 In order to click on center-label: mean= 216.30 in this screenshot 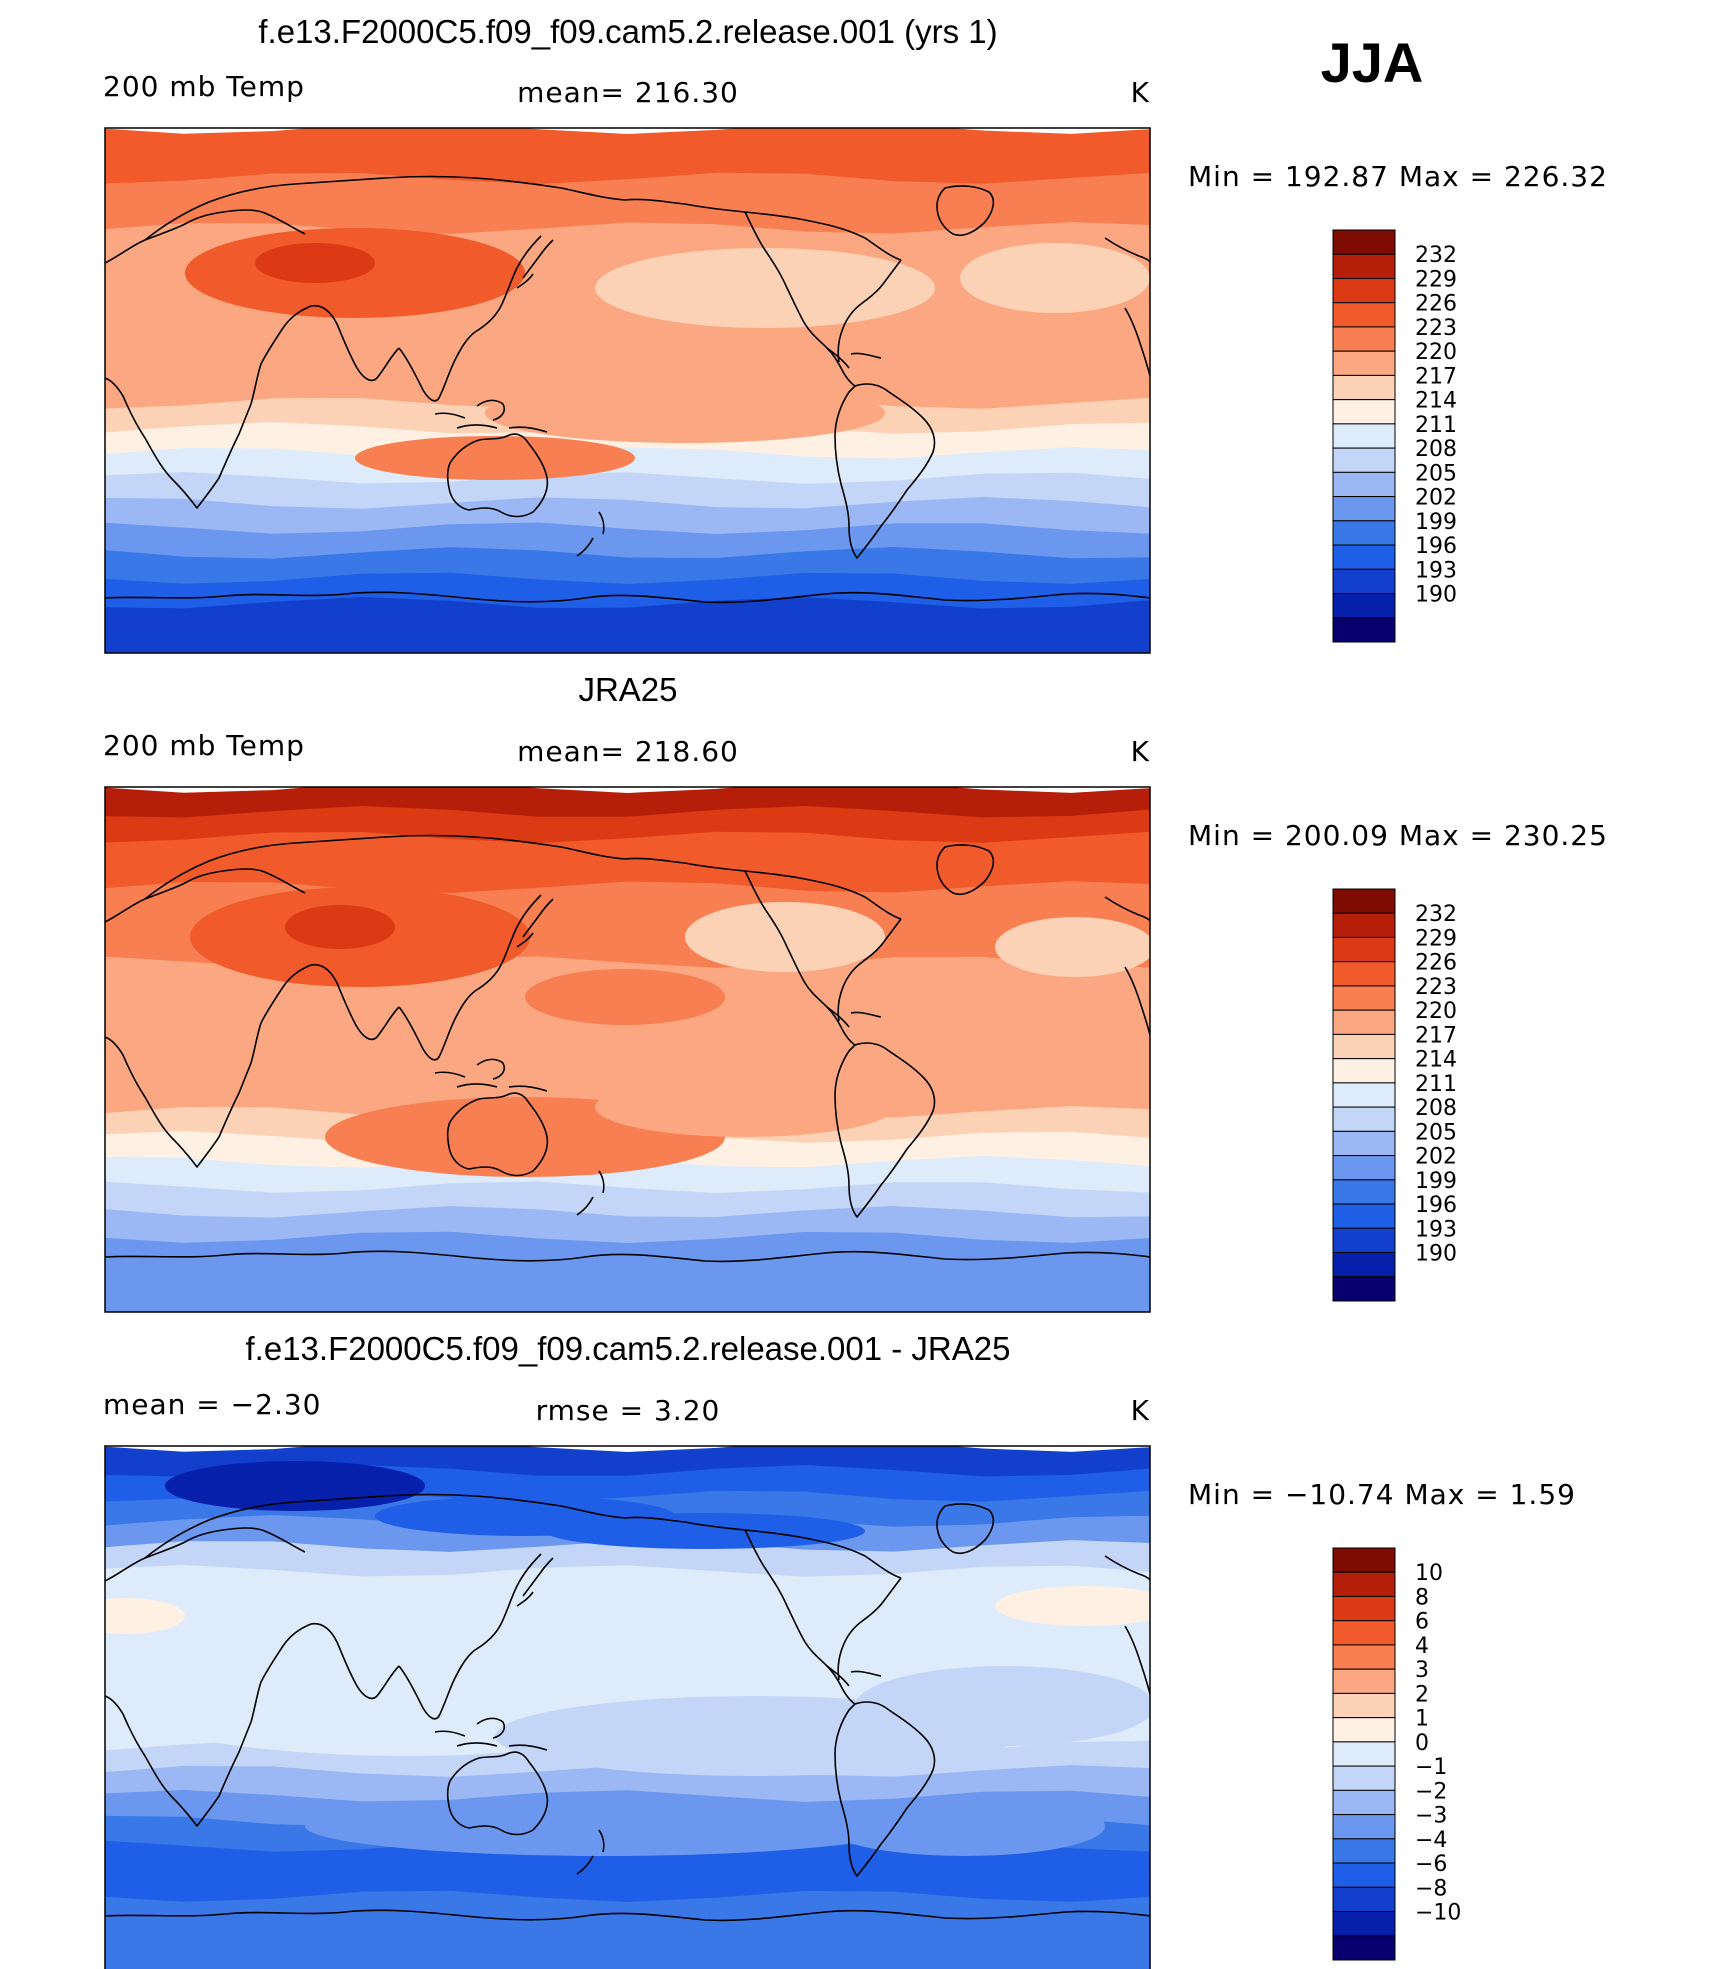, I will do `click(628, 92)`.